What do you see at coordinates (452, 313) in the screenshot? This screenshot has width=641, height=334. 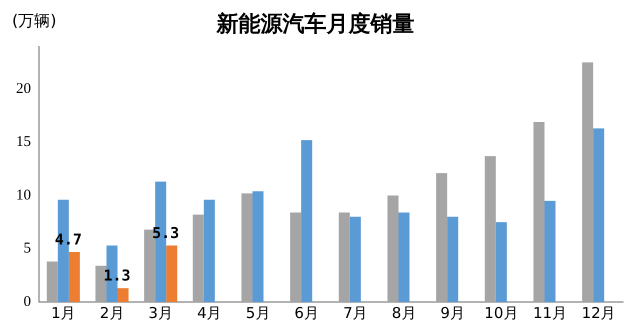 I see `x-tick-label: 9月` at bounding box center [452, 313].